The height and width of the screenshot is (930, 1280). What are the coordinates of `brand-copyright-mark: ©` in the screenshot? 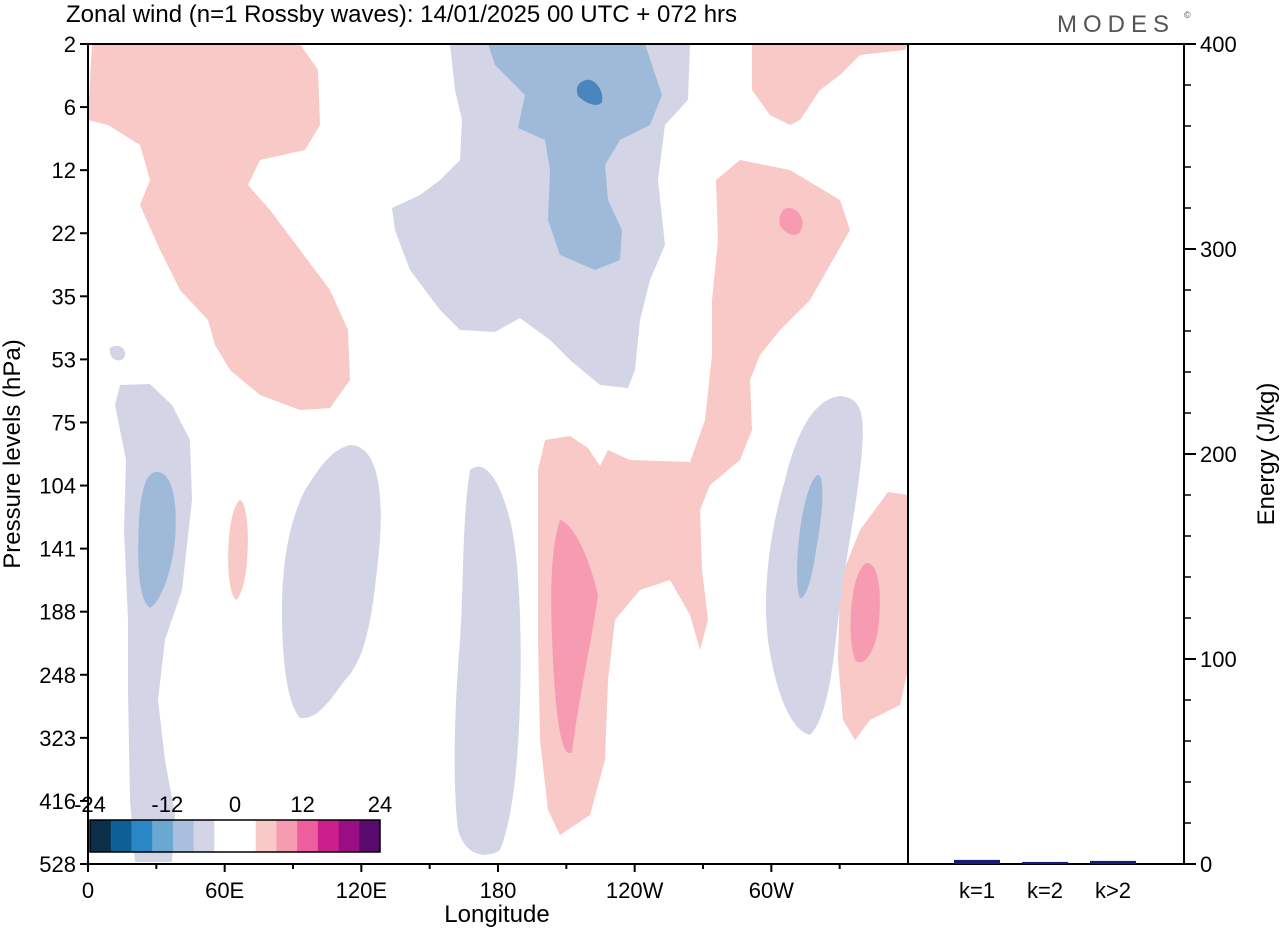 It's located at (1187, 15).